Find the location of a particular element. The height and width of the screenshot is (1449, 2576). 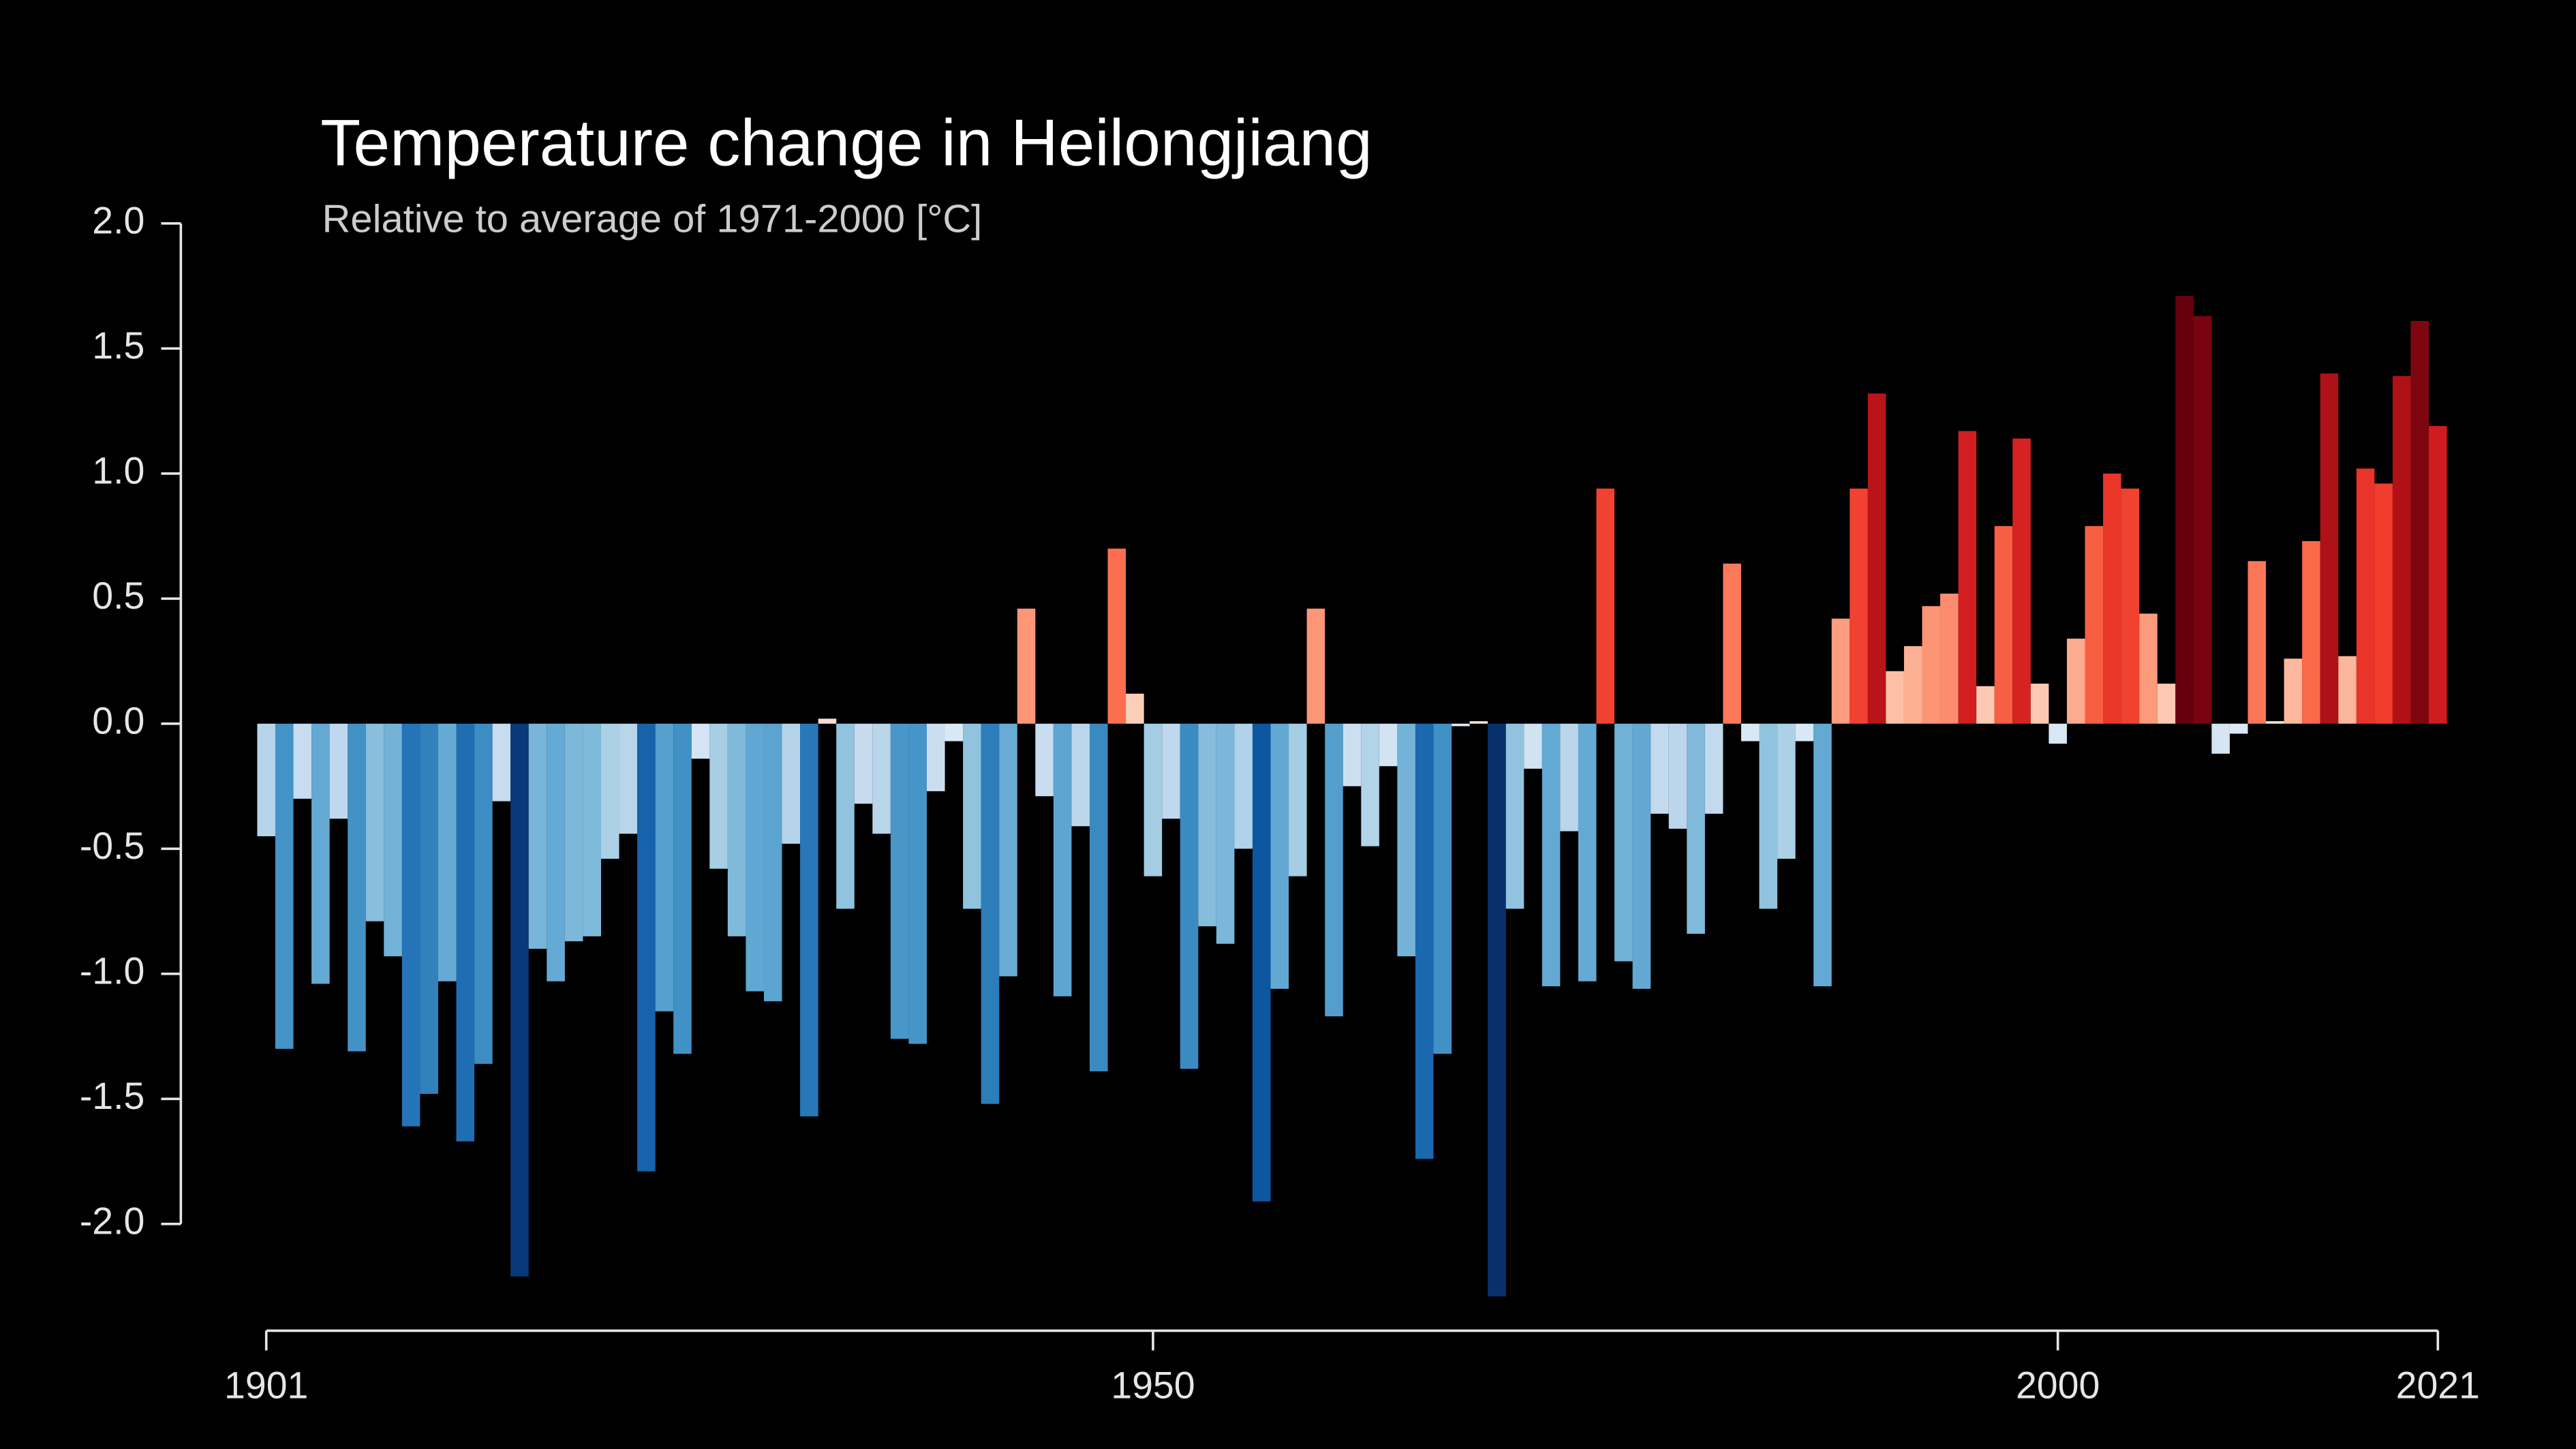

y-tick-label: 0.5 is located at coordinates (118, 596).